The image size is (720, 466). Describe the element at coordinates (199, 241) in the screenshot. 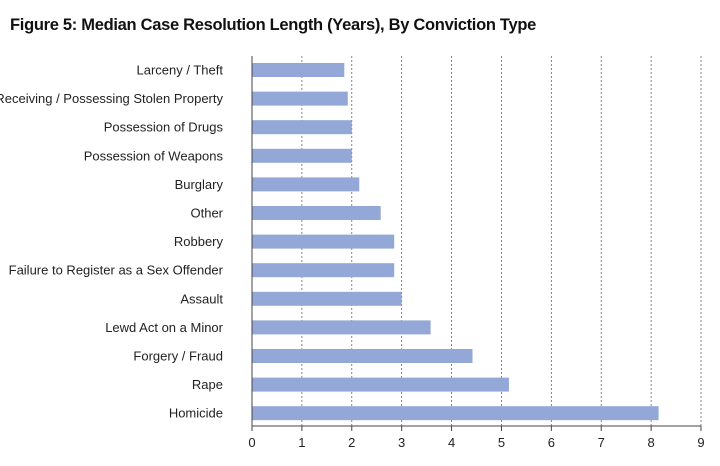

I see `category-label: Robbery` at that location.